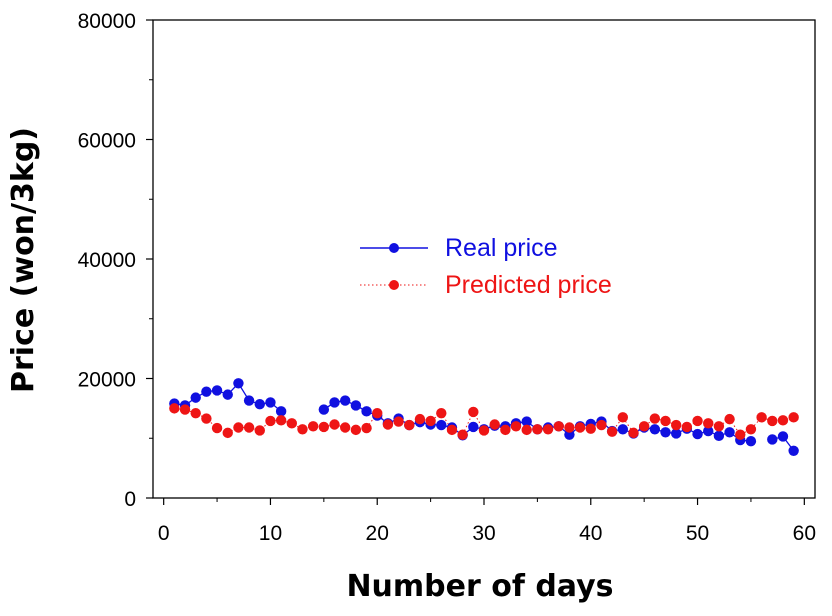 This screenshot has width=832, height=616. Describe the element at coordinates (377, 533) in the screenshot. I see `x-tick-label: 20` at that location.